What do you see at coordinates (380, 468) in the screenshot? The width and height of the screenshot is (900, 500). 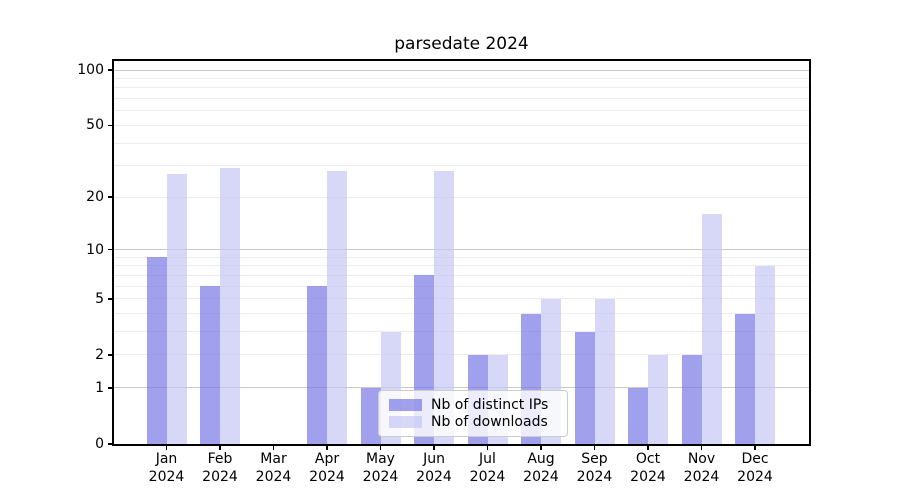 I see `x-tick-label-may: May 2024` at bounding box center [380, 468].